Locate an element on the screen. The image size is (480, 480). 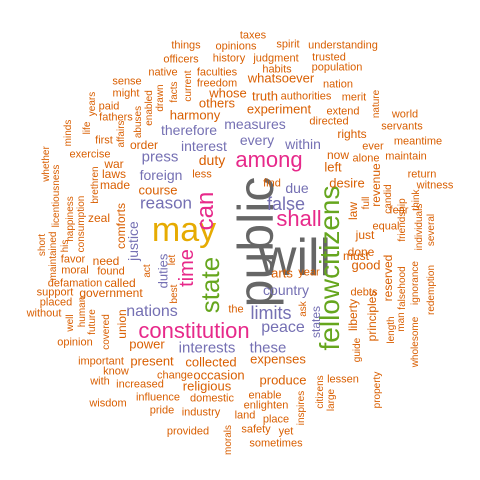
word: industry is located at coordinates (201, 412).